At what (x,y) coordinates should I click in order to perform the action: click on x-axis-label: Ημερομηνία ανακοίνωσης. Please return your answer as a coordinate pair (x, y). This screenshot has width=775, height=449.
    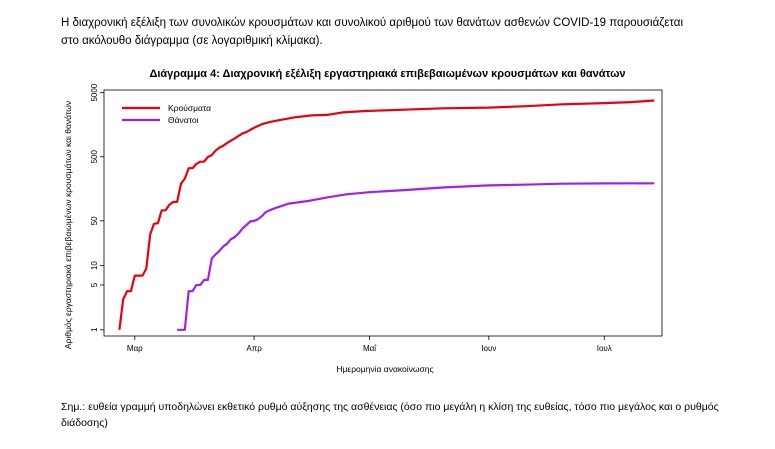
    Looking at the image, I should click on (384, 369).